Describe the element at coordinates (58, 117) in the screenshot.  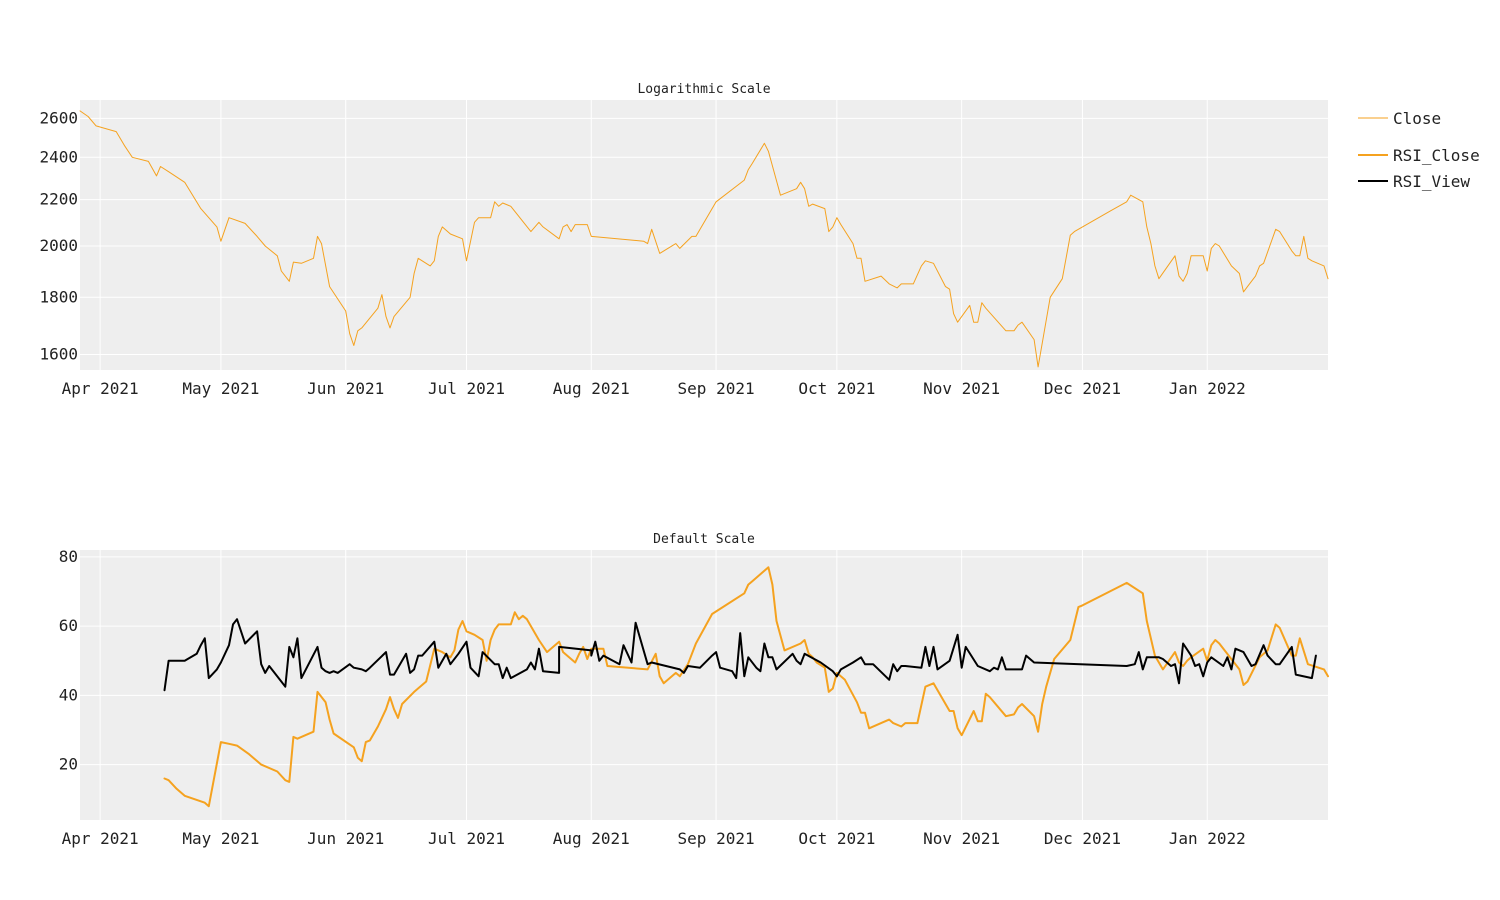
I see `y-tick-label: 2600` at that location.